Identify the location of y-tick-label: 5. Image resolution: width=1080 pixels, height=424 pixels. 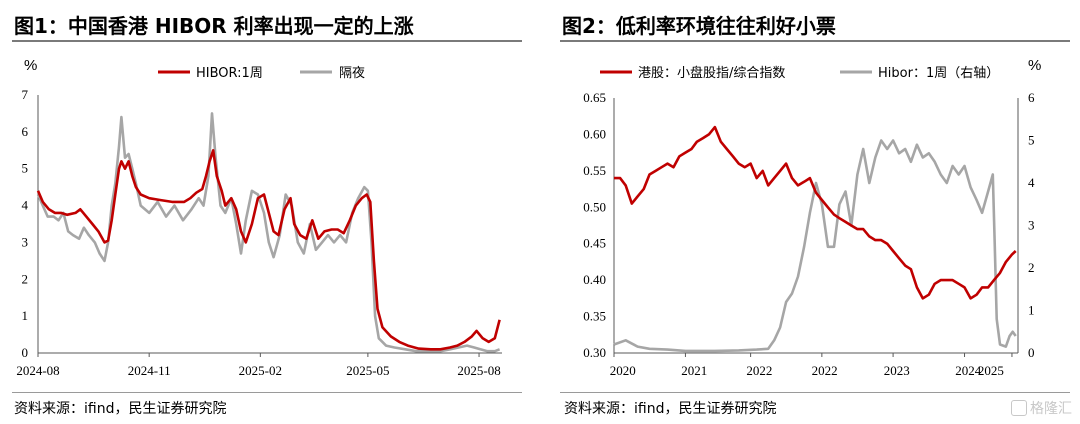
(25, 168).